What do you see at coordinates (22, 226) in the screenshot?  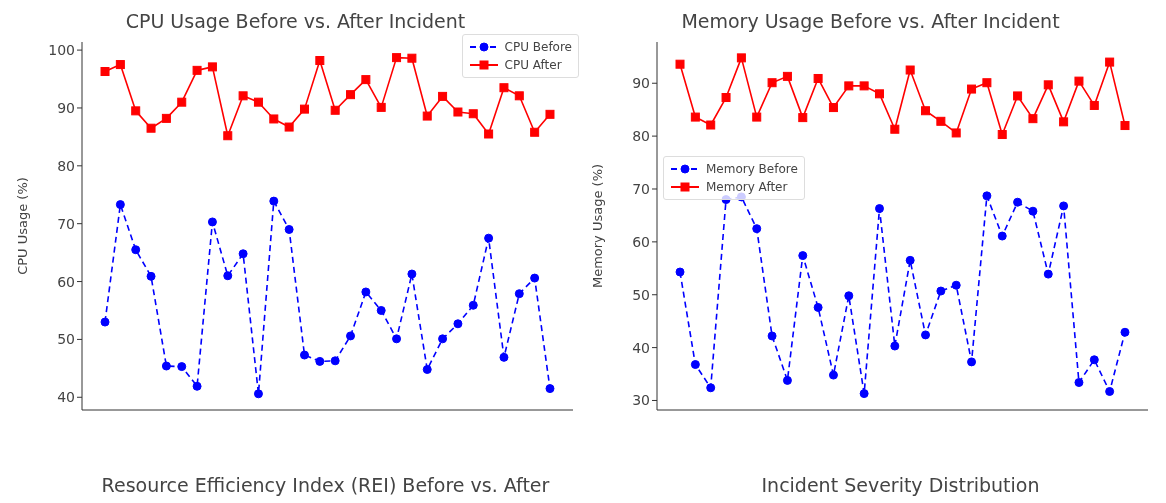 I see `y-axis-title: CPU Usage (%)` at bounding box center [22, 226].